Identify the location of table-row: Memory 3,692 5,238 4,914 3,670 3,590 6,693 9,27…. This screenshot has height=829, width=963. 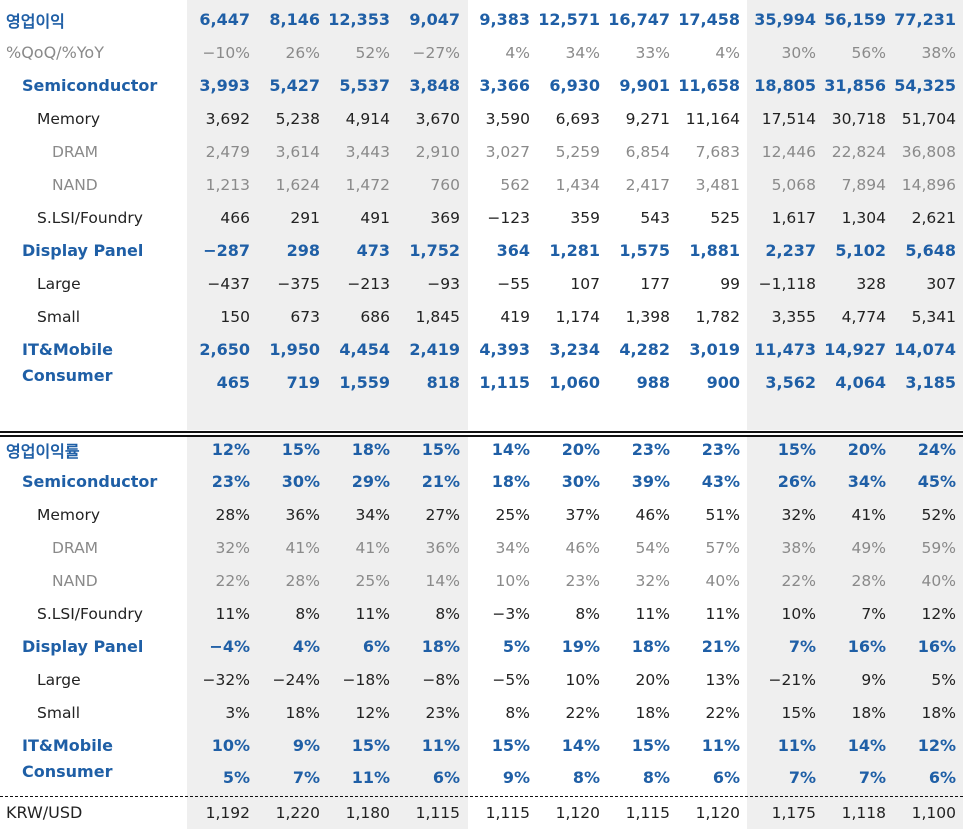
(481, 118).